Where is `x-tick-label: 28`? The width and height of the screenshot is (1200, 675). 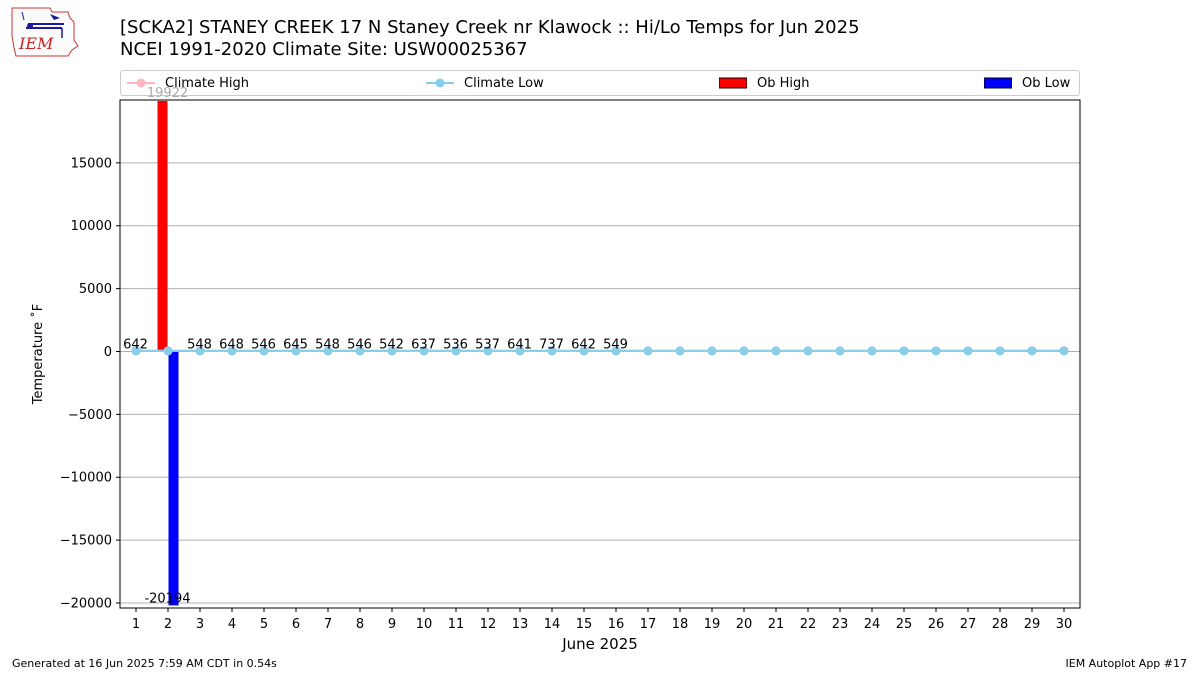 x-tick-label: 28 is located at coordinates (1000, 624).